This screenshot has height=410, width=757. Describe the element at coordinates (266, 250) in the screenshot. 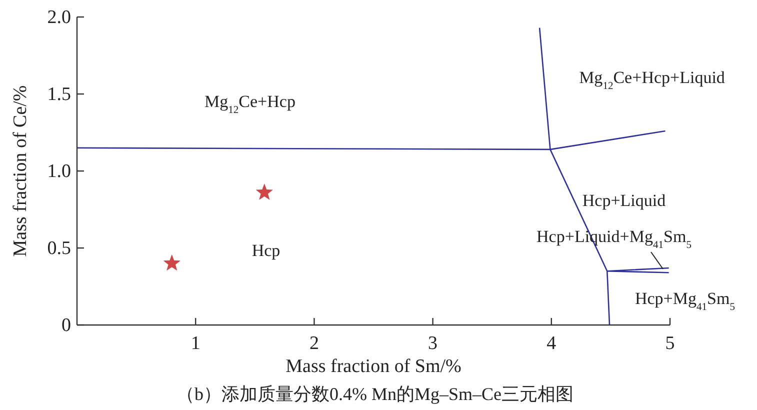

I see `annotation: Hcp` at that location.